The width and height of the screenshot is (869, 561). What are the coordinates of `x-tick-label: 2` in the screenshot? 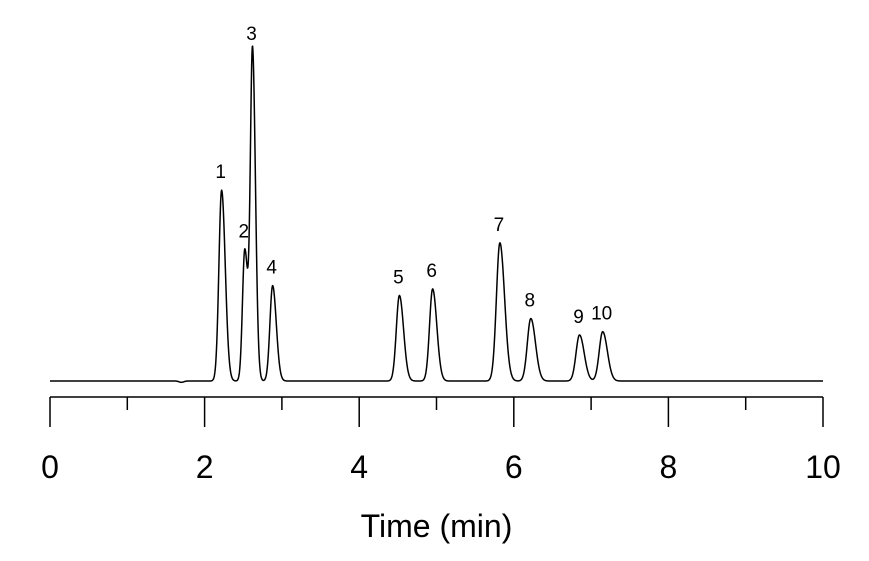 It's located at (205, 467).